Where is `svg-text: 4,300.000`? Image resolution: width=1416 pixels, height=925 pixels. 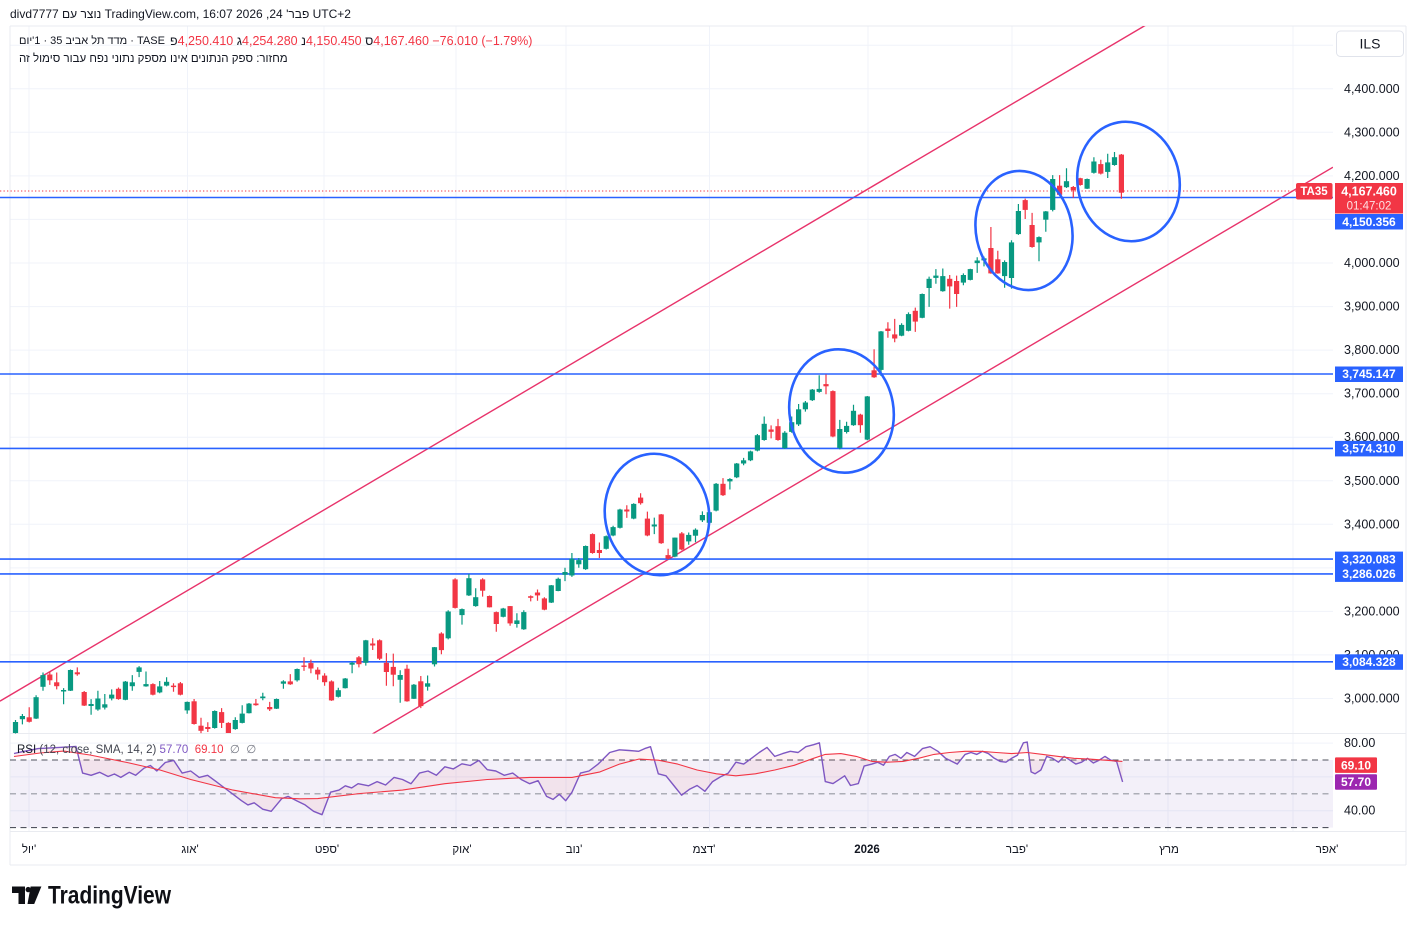
svg-text: 4,300.000 is located at coordinates (1372, 132).